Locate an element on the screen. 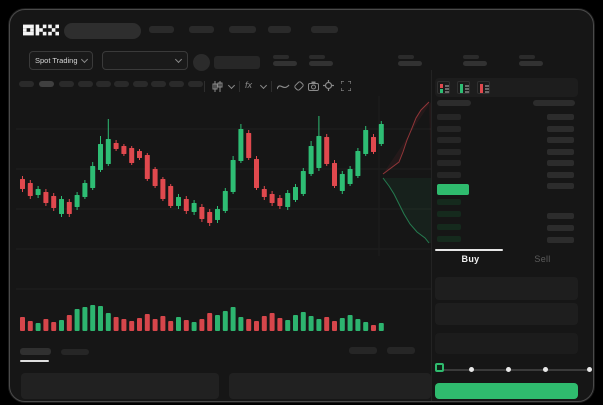 The width and height of the screenshot is (603, 405). pair-name-placeholder is located at coordinates (237, 62).